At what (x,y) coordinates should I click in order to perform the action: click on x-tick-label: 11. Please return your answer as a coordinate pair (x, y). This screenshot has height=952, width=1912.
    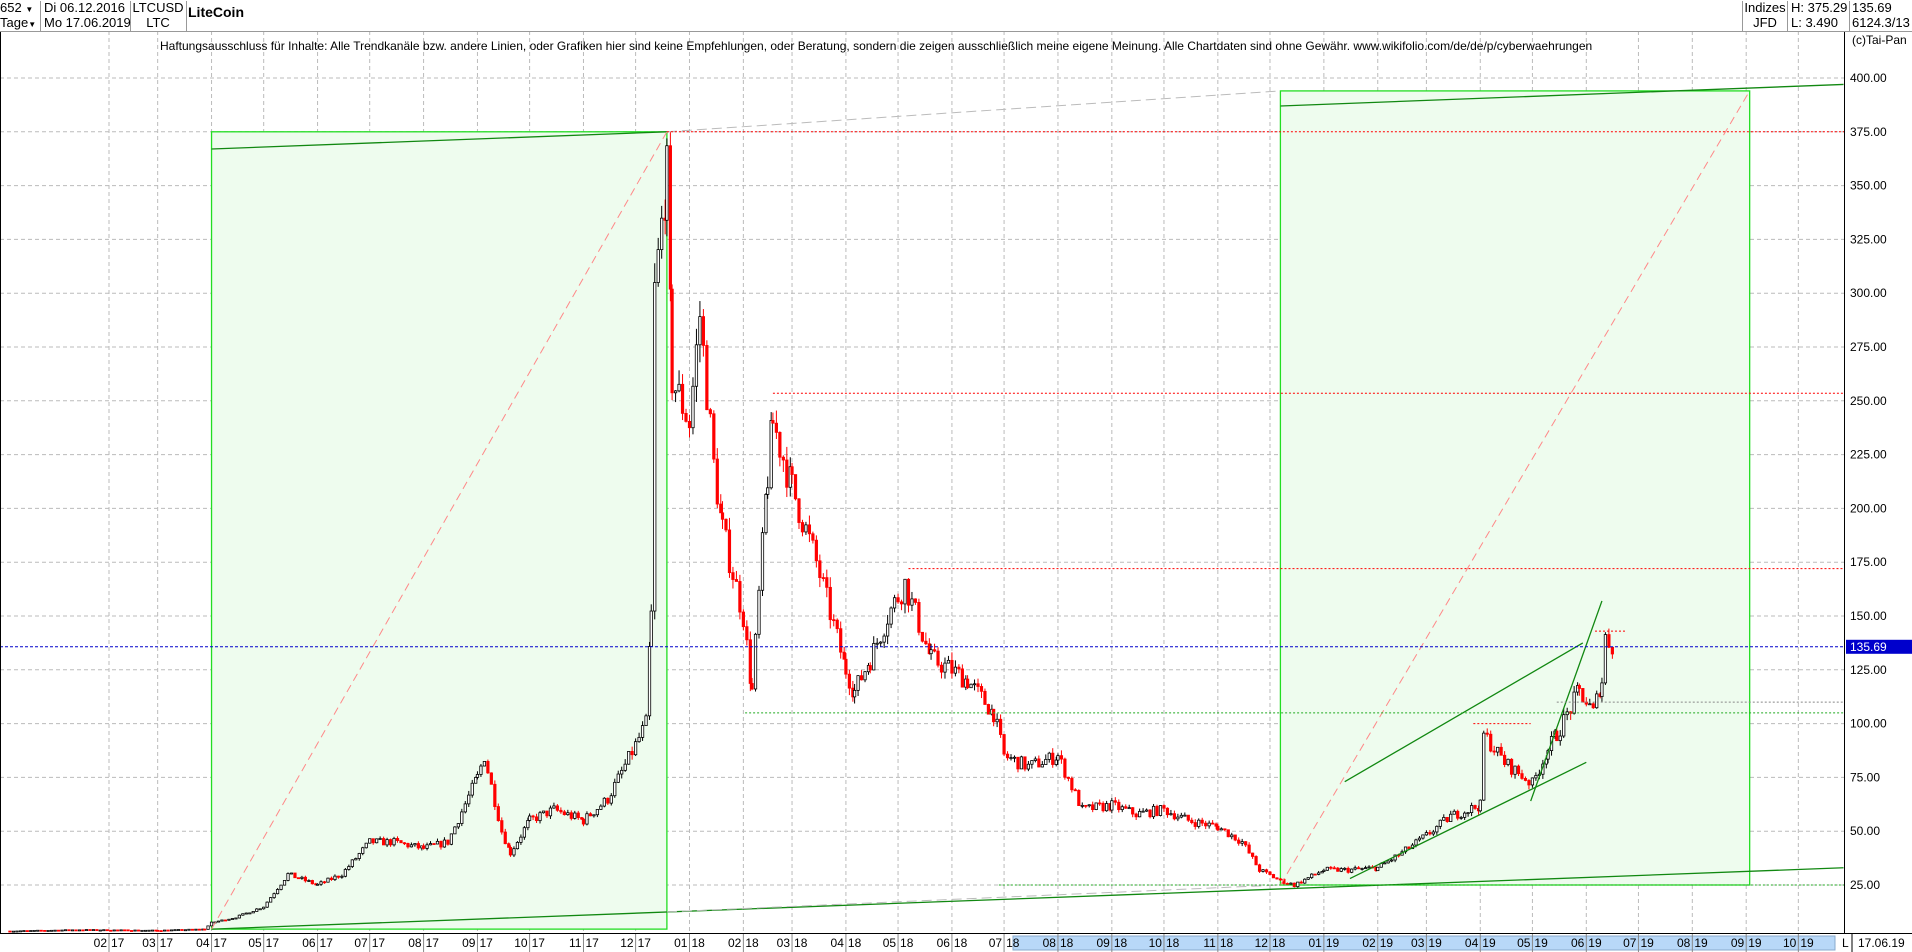
    Looking at the image, I should click on (575, 943).